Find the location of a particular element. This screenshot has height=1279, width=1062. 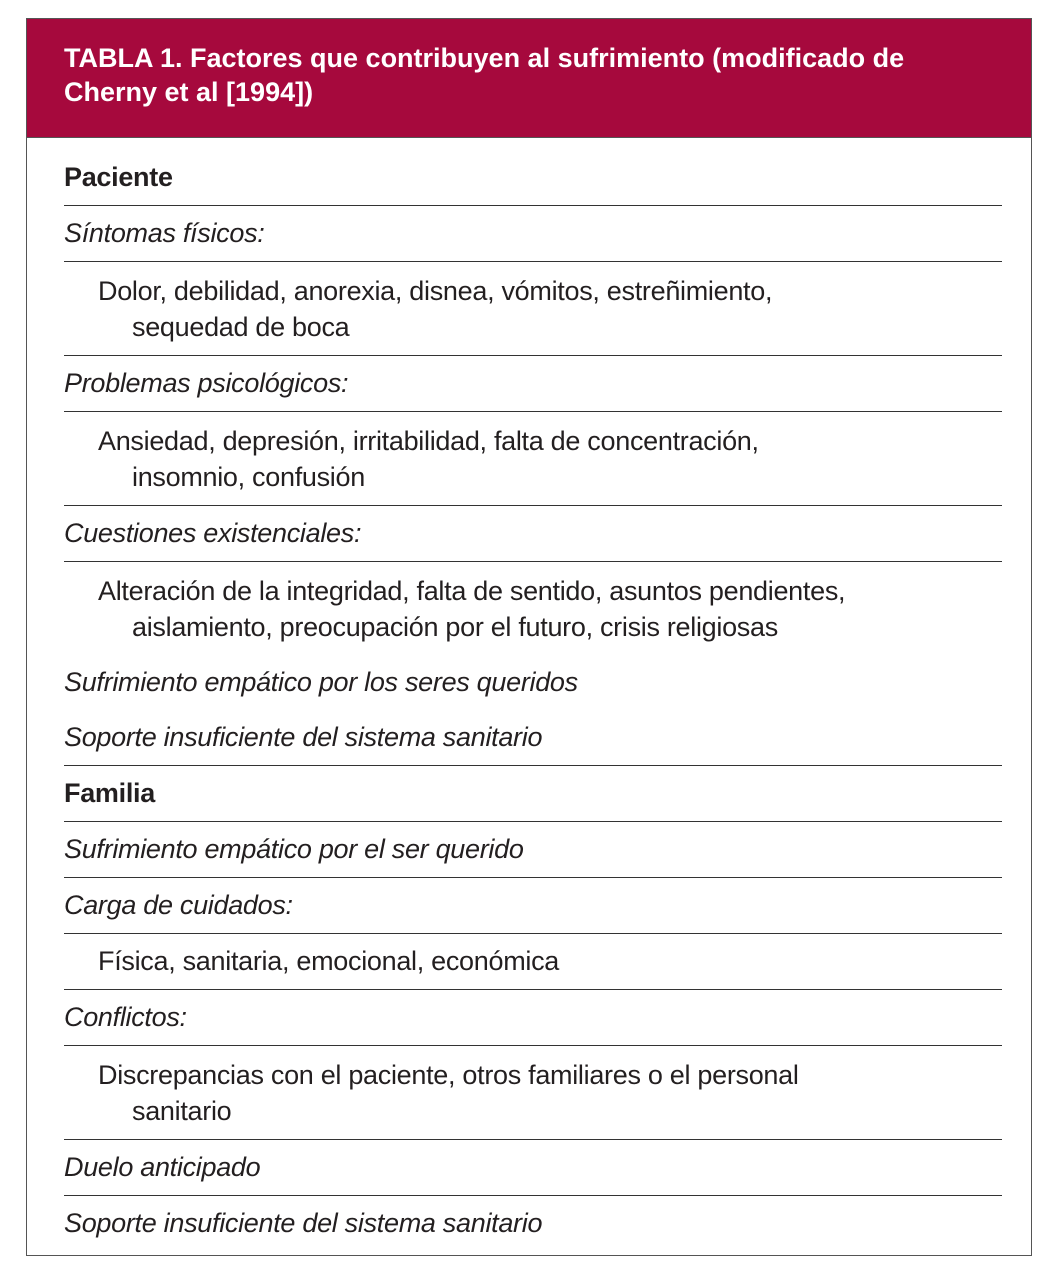

category: Problemas psicológicos: is located at coordinates (533, 384).